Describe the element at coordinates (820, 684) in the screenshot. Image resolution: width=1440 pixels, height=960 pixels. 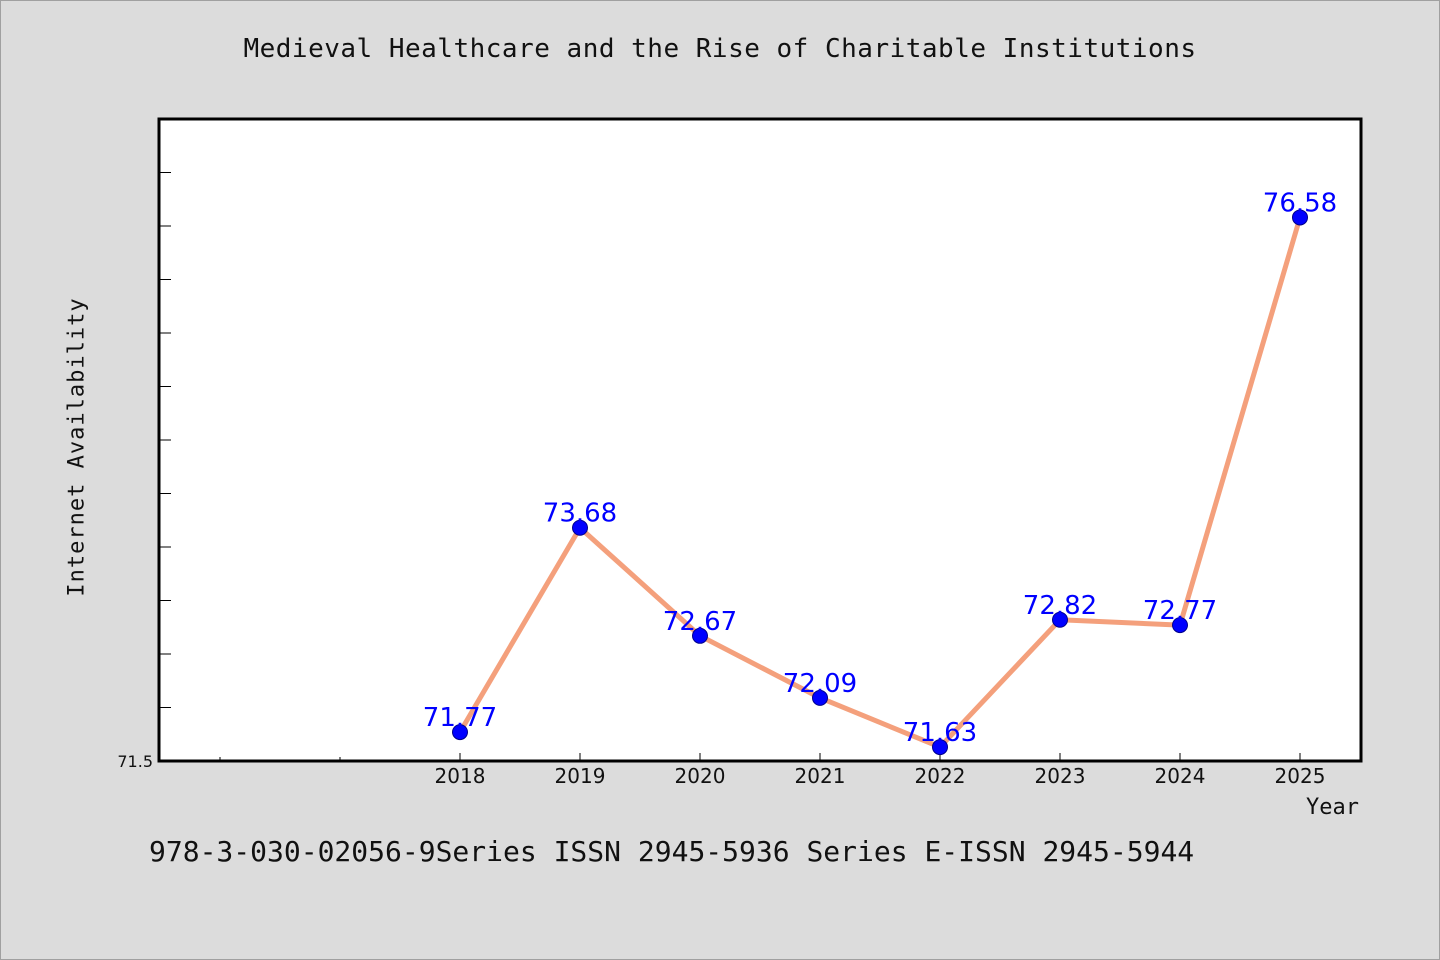
I see `data-label: 72.09` at that location.